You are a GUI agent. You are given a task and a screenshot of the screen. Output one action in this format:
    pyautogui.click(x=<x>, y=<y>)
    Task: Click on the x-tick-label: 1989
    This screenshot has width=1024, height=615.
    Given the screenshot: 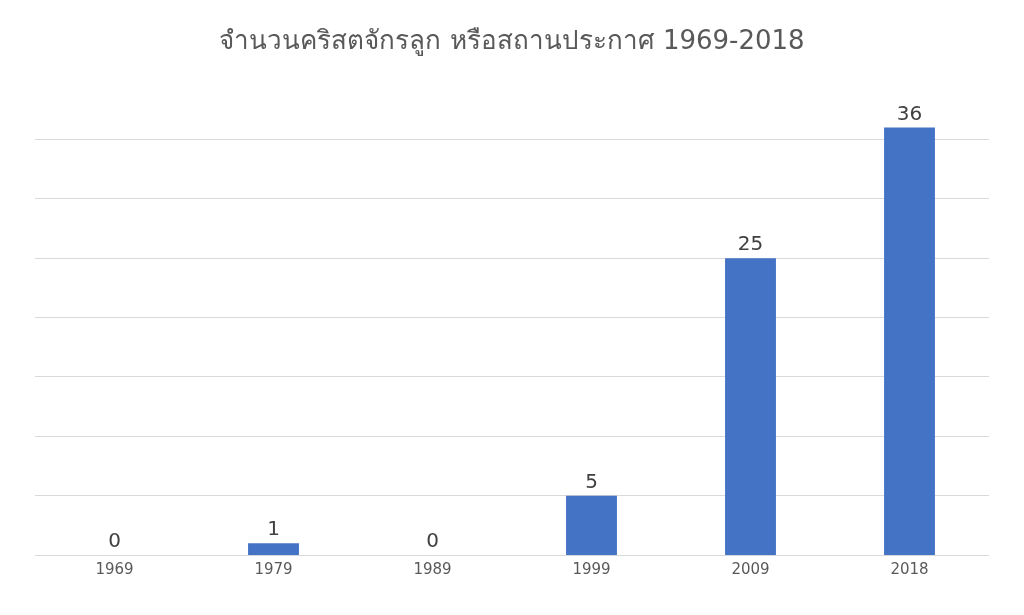 What is the action you would take?
    pyautogui.click(x=432, y=569)
    